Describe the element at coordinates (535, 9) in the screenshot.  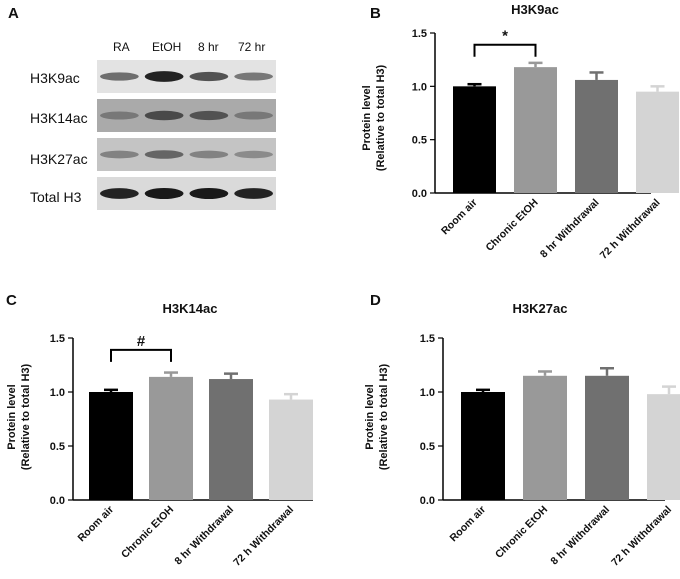
I see `chart-title: H3K9ac` at that location.